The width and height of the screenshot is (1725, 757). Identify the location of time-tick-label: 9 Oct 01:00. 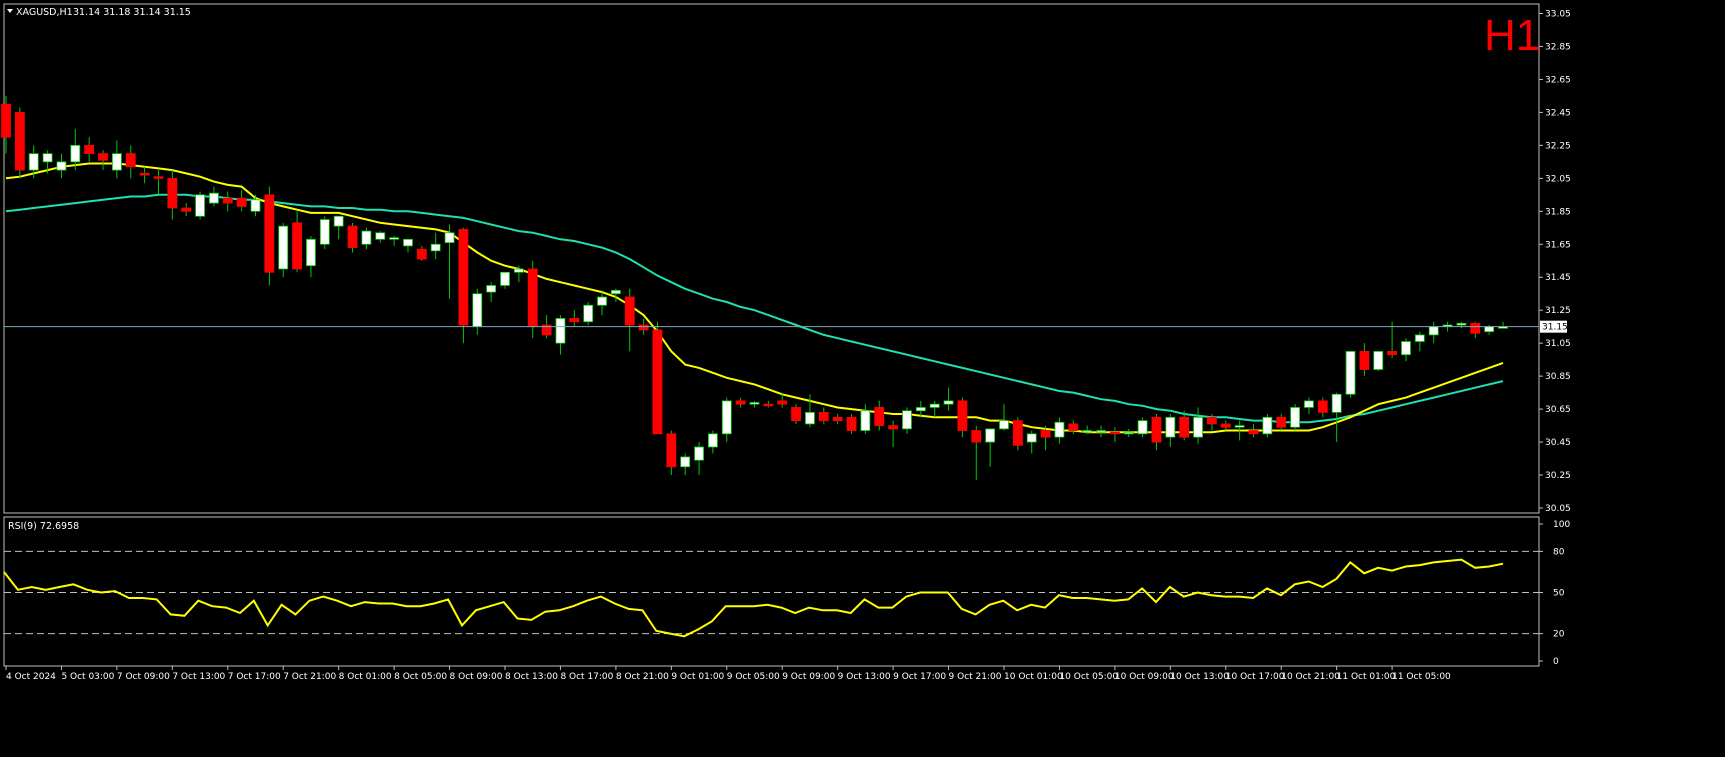
(697, 677).